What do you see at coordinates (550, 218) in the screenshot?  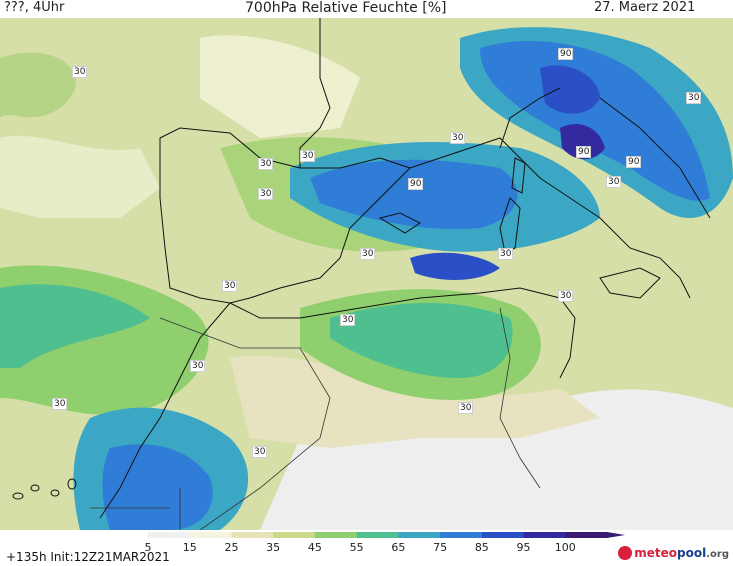 I see `coastline-south-france-italy` at bounding box center [550, 218].